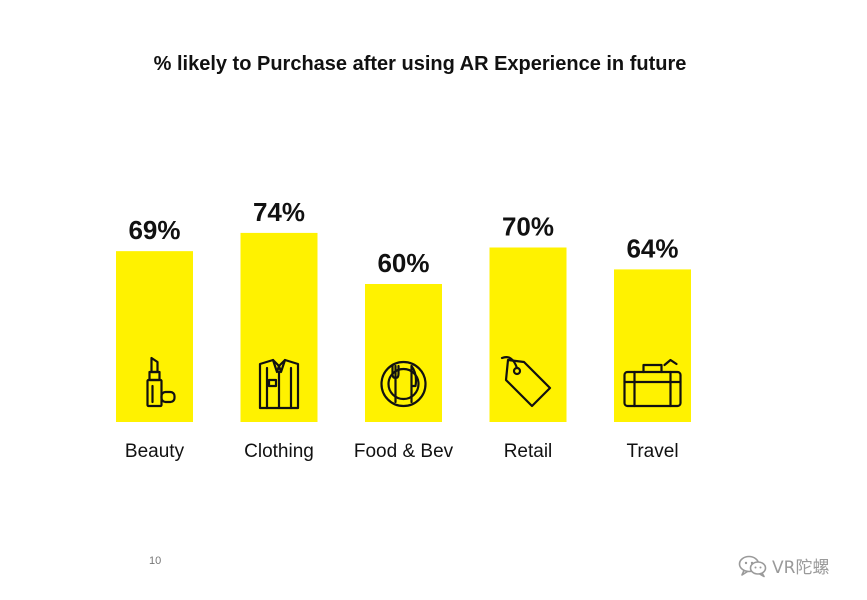 This screenshot has width=867, height=600. I want to click on category-label: Travel, so click(652, 451).